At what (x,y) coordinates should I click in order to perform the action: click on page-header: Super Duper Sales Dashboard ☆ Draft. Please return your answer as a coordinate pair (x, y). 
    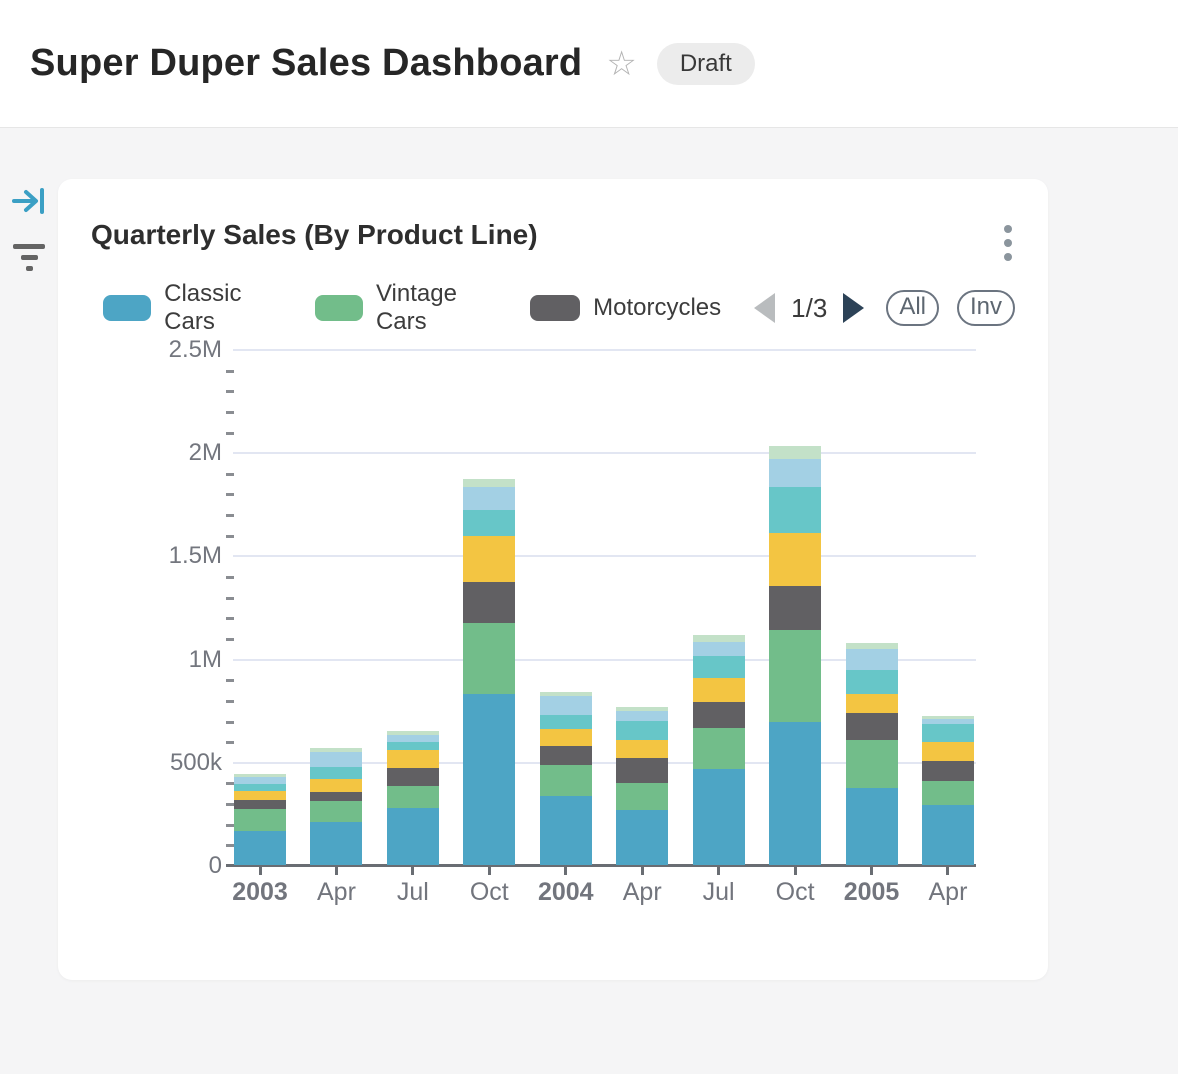
    Looking at the image, I should click on (589, 64).